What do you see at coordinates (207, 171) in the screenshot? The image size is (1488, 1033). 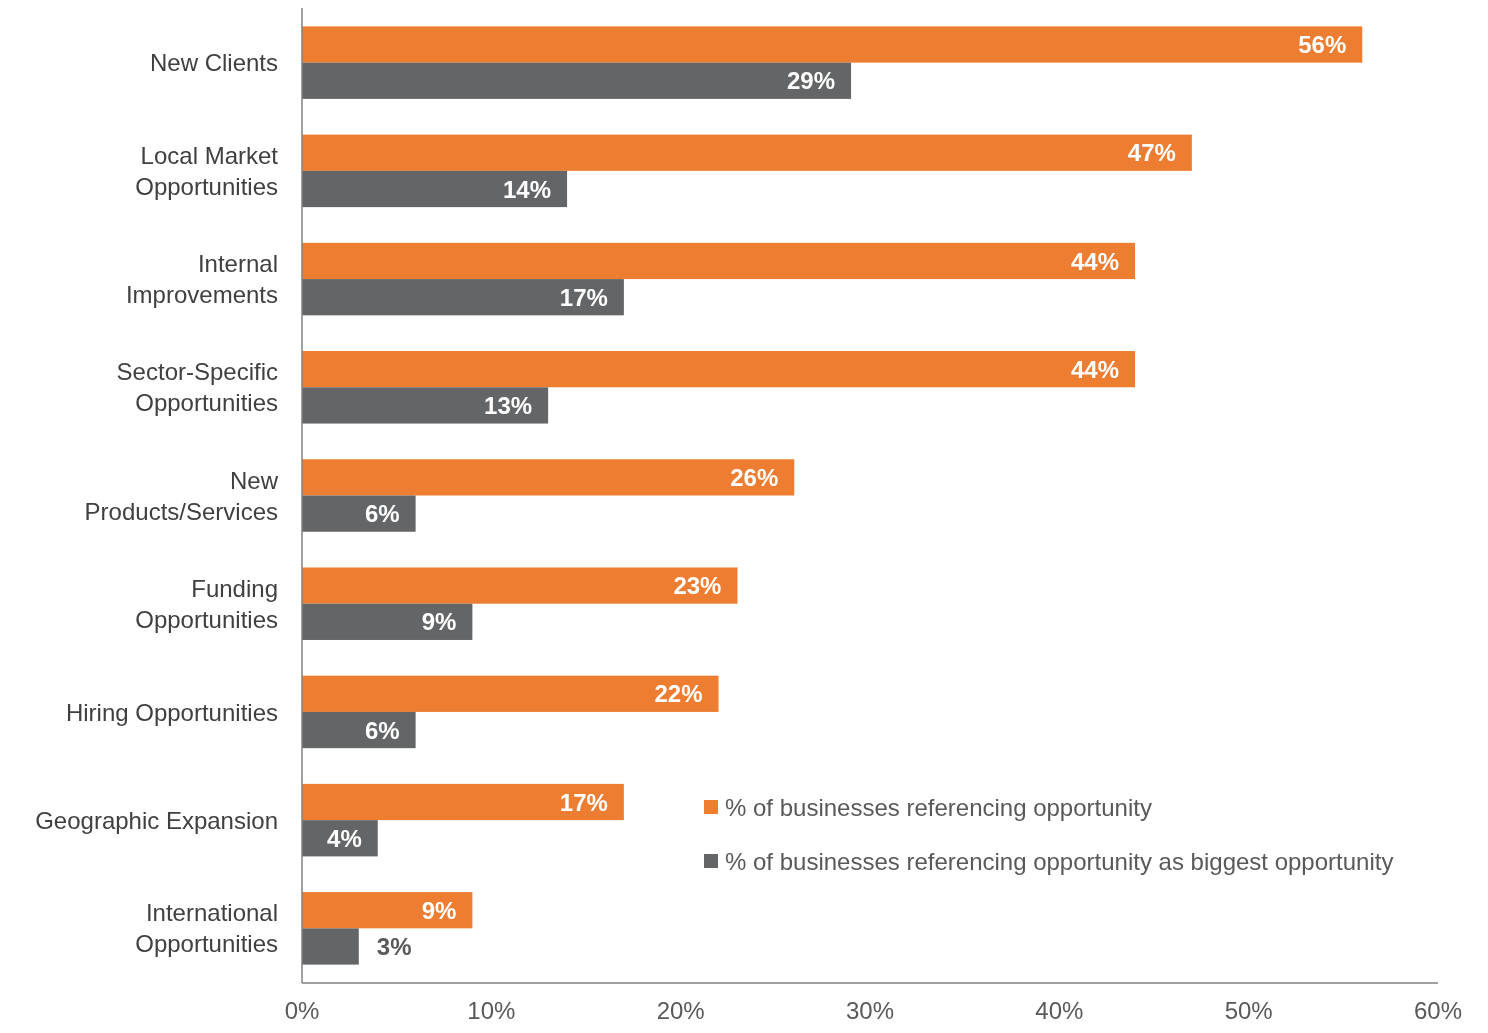 I see `y-tick-label: Local Market Opportunities` at bounding box center [207, 171].